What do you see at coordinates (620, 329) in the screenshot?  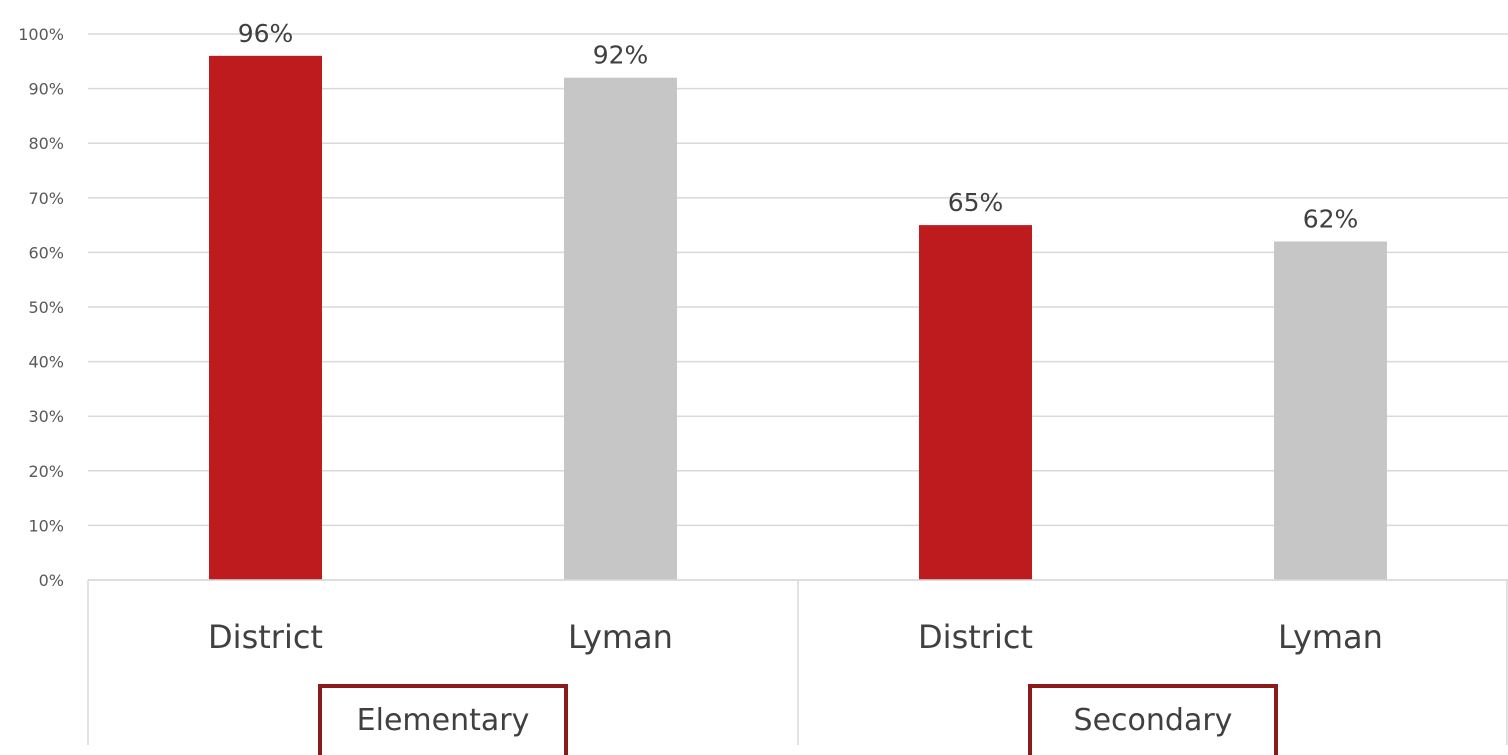 I see `bar-elementary-lyman` at bounding box center [620, 329].